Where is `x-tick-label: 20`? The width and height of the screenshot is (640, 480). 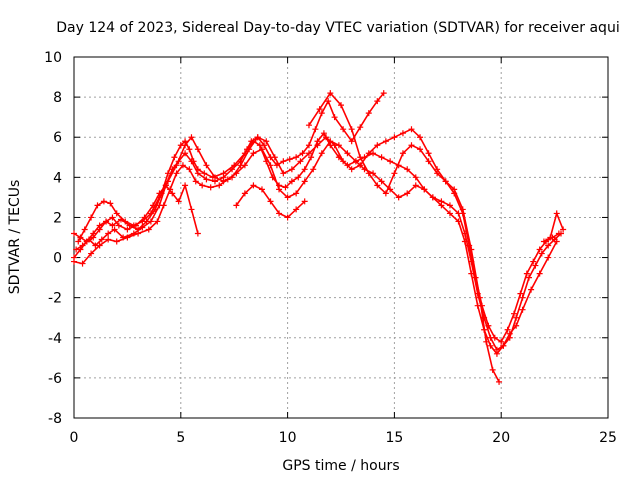
x-tick-label: 20 is located at coordinates (501, 438).